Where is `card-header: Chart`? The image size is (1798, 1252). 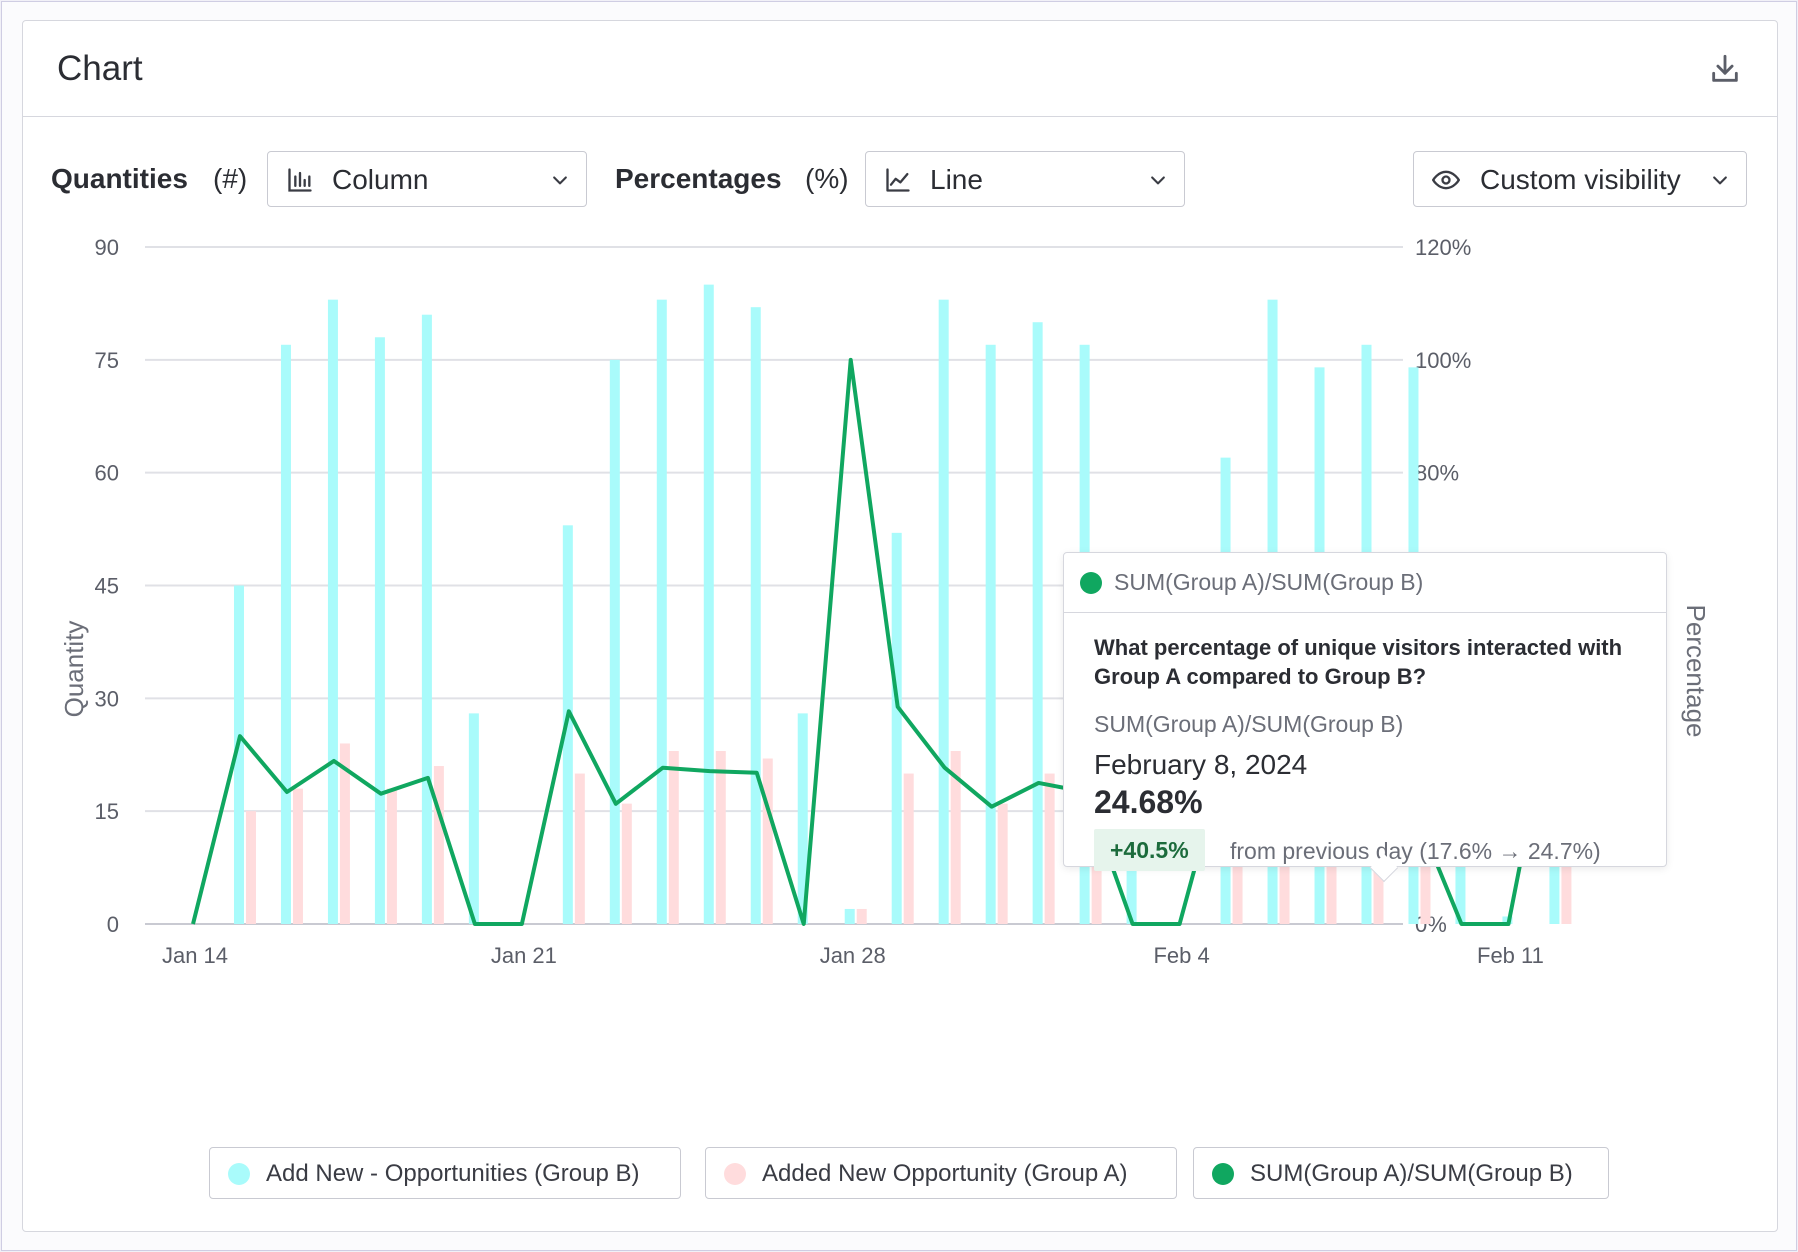 card-header: Chart is located at coordinates (900, 69).